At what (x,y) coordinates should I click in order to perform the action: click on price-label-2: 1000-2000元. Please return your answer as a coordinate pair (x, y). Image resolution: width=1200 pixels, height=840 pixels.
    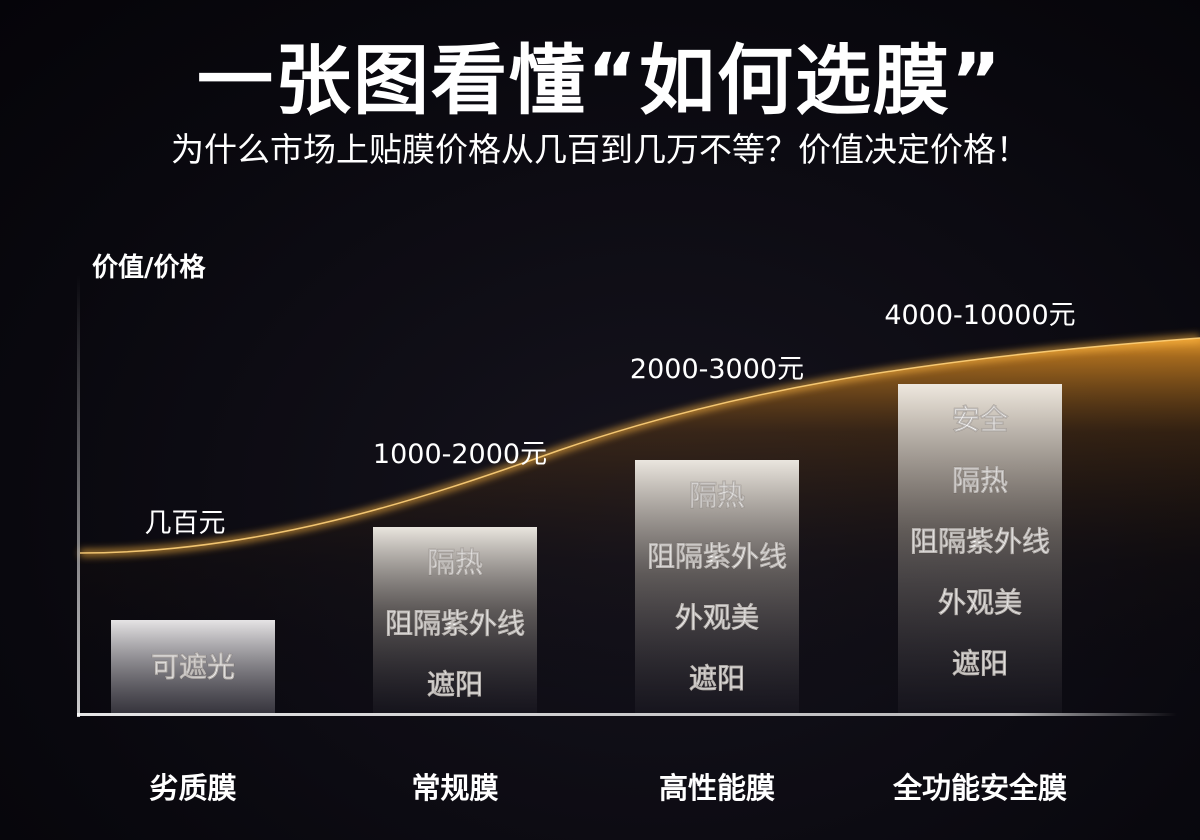
    Looking at the image, I should click on (460, 454).